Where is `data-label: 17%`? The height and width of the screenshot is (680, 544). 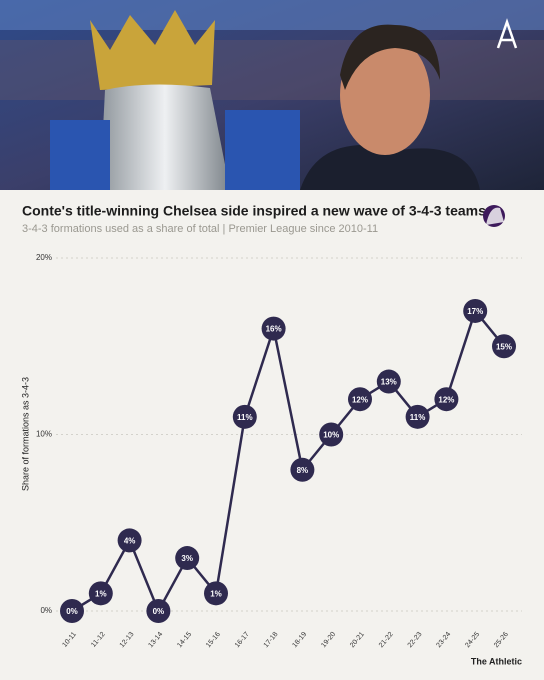
data-label: 17% is located at coordinates (475, 311).